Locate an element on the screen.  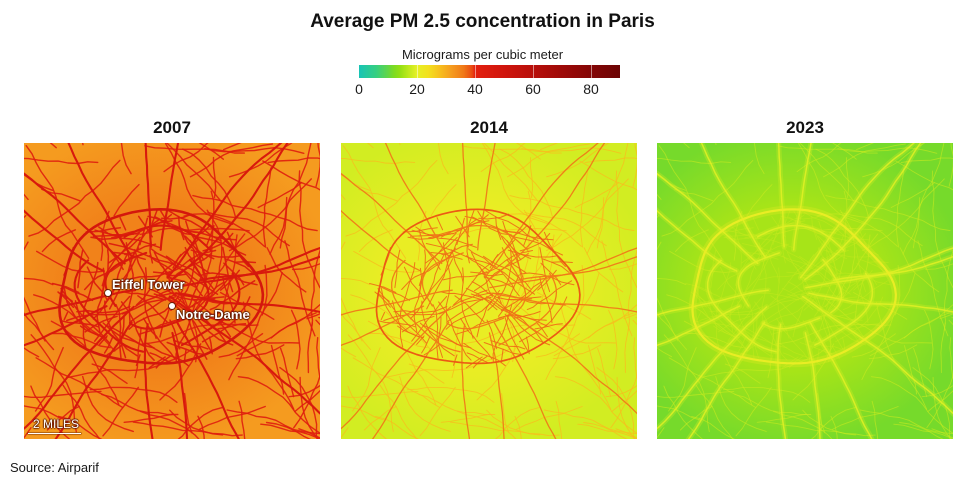
eiffel-tower-label: Eiffel Tower is located at coordinates (148, 284).